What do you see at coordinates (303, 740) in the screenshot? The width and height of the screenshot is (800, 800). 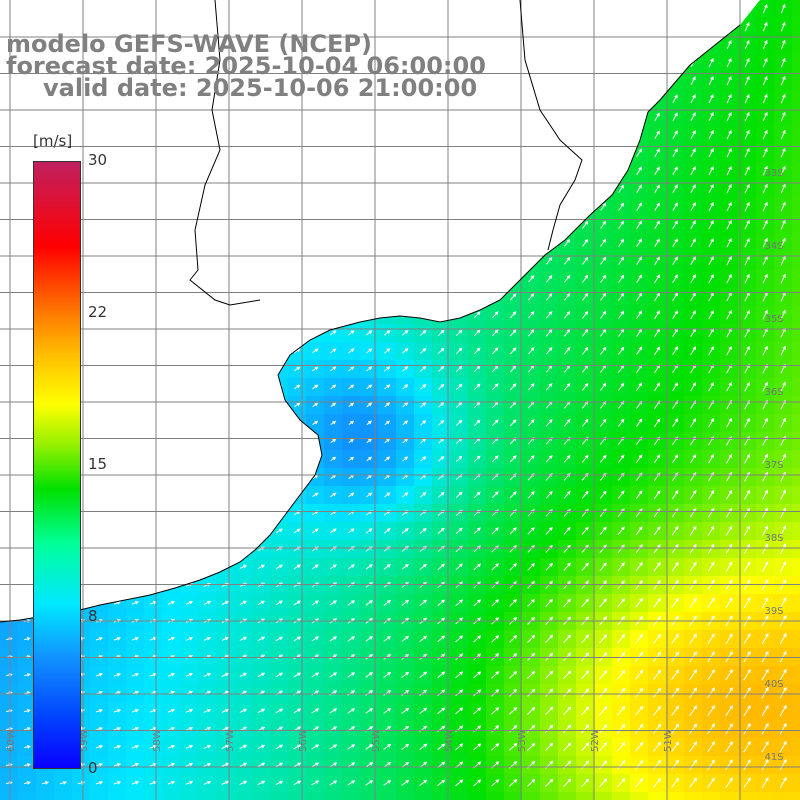 I see `lon-label: 56W` at bounding box center [303, 740].